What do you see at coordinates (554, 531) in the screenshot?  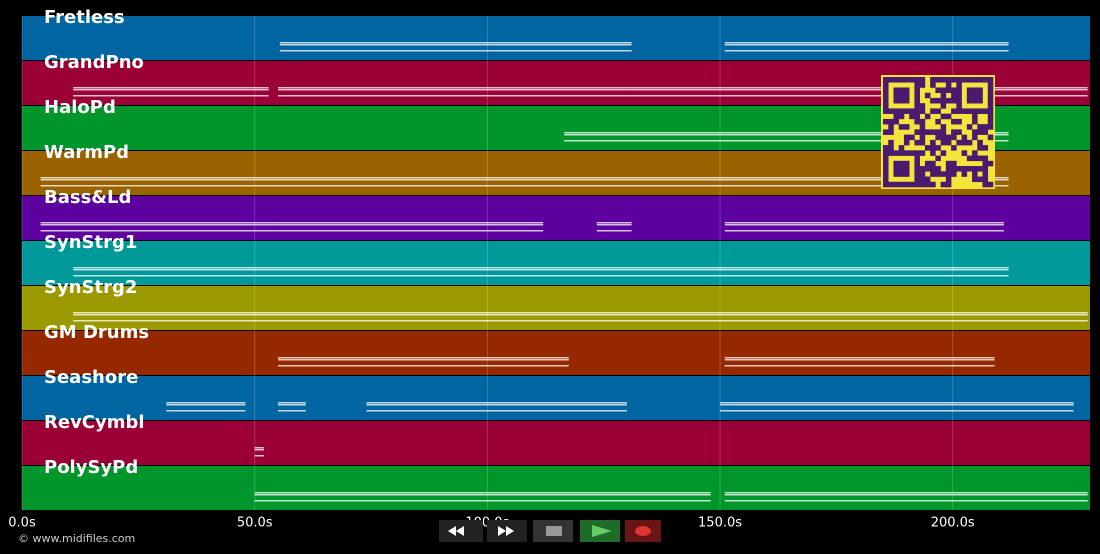 I see `stop-icon` at bounding box center [554, 531].